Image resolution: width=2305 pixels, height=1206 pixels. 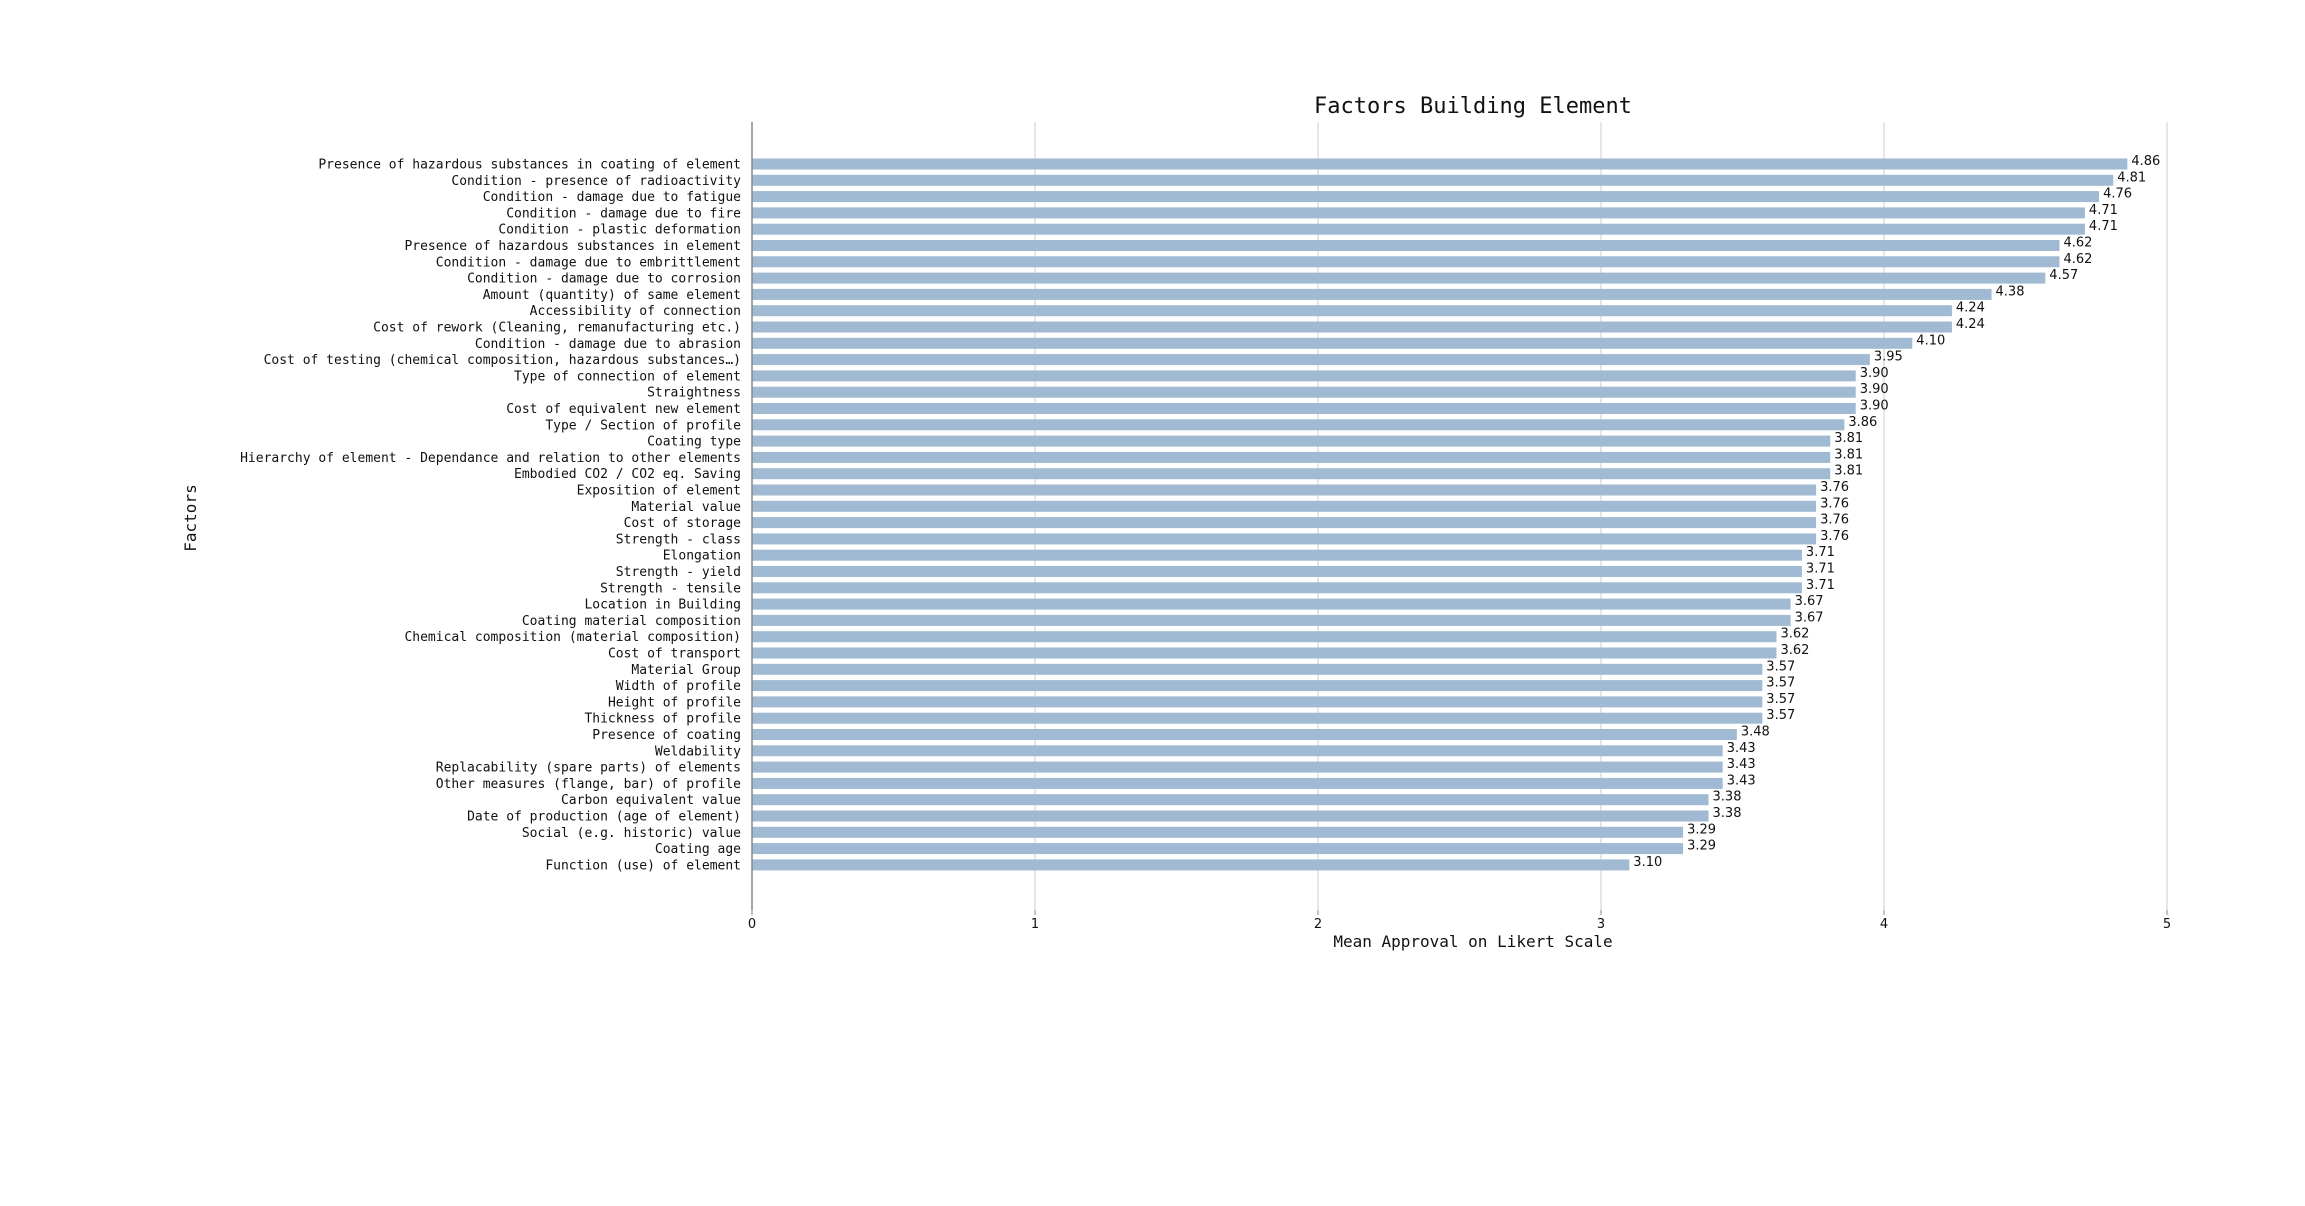 I want to click on category-label: Function (use) of element, so click(x=643, y=865).